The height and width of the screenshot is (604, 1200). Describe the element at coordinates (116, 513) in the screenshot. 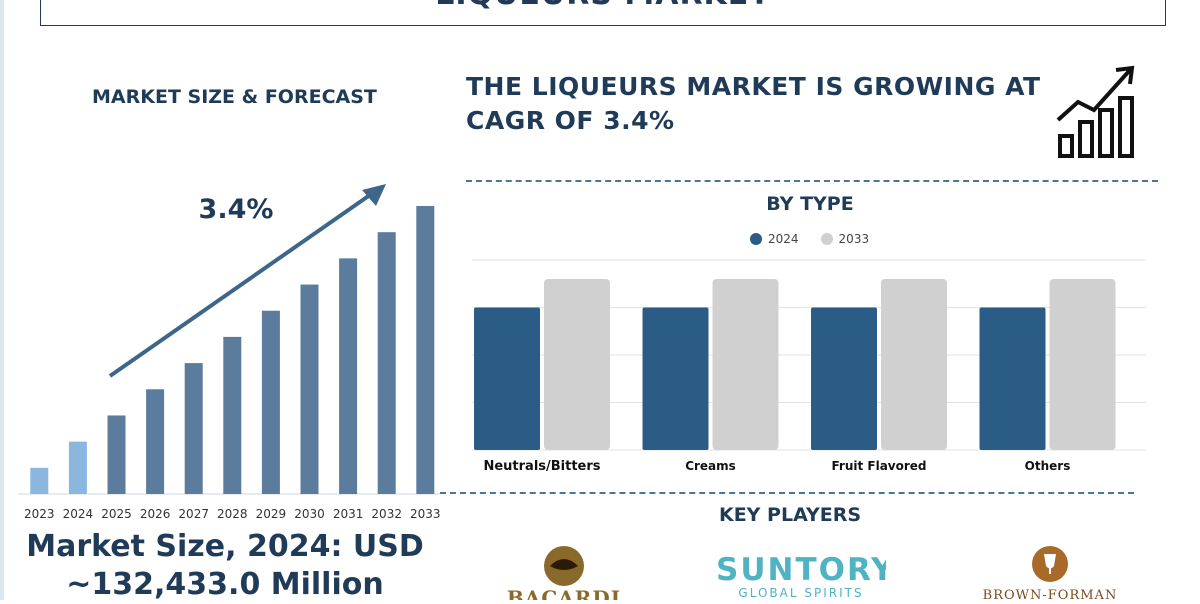

I see `forecast-x-tick-label: 2025` at that location.